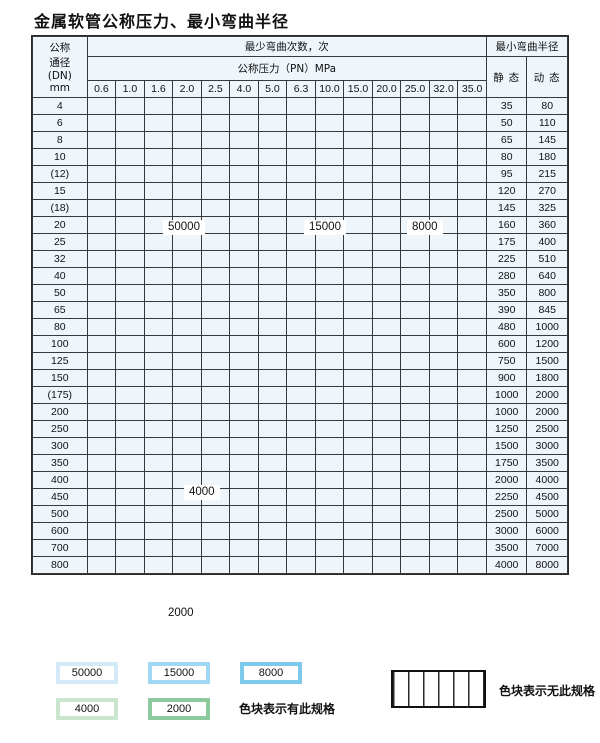 The width and height of the screenshot is (600, 743). I want to click on min-radius-header: 最小弯曲半径, so click(527, 46).